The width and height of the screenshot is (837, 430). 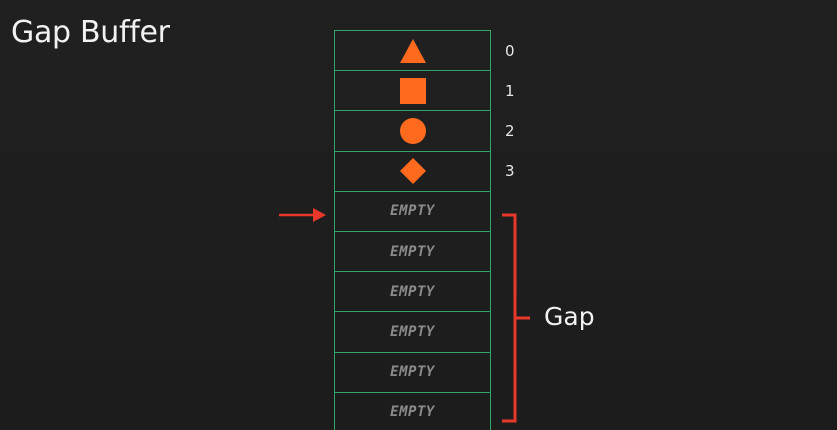 What do you see at coordinates (412, 50) in the screenshot?
I see `triangle-icon` at bounding box center [412, 50].